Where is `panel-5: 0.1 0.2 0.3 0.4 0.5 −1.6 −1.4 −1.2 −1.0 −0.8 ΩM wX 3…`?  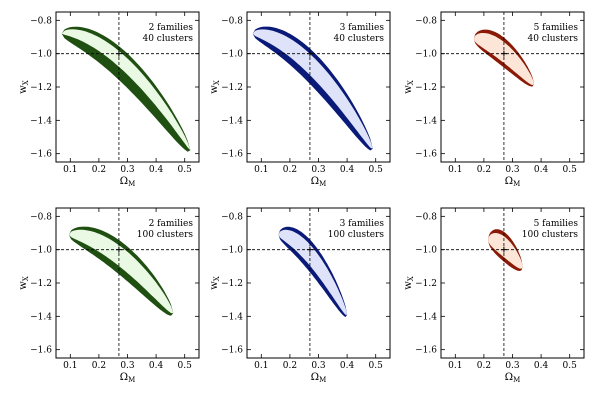 panel-5: 0.1 0.2 0.3 0.4 0.5 −1.6 −1.4 −1.2 −1.0 −0.8 ΩM wX 3… is located at coordinates (300, 295).